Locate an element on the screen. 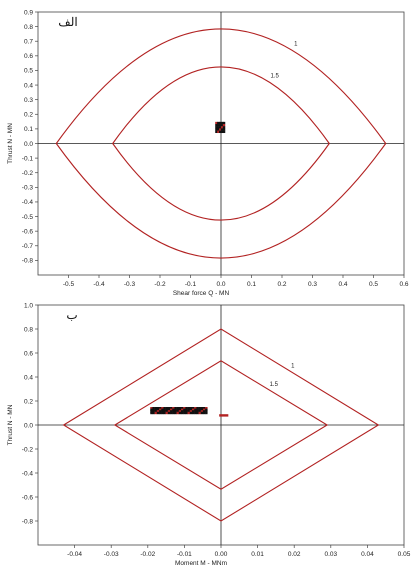  x-tick-label: 0.6 is located at coordinates (403, 284).